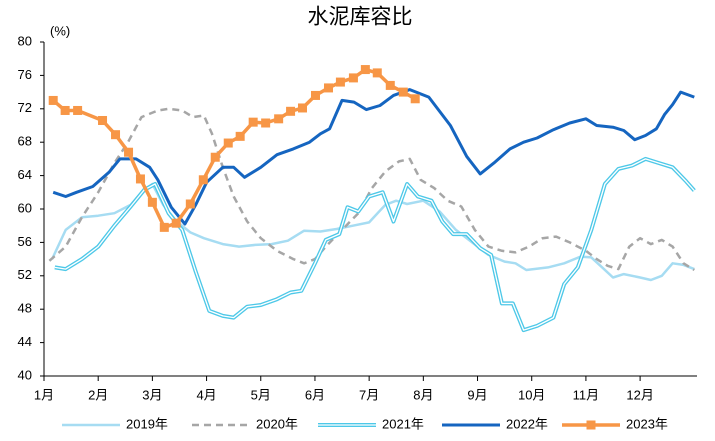  I want to click on legend-label: 2023年, so click(647, 423).